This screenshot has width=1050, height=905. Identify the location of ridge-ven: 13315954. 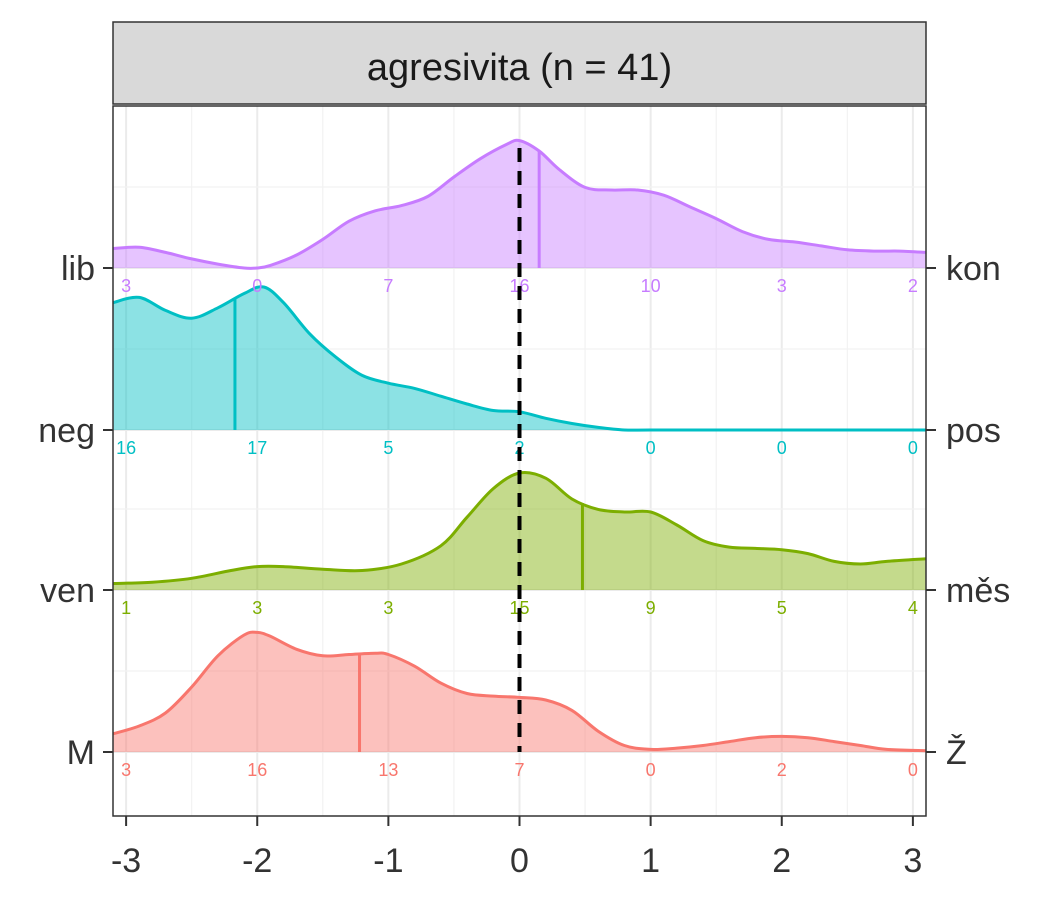
(519, 544).